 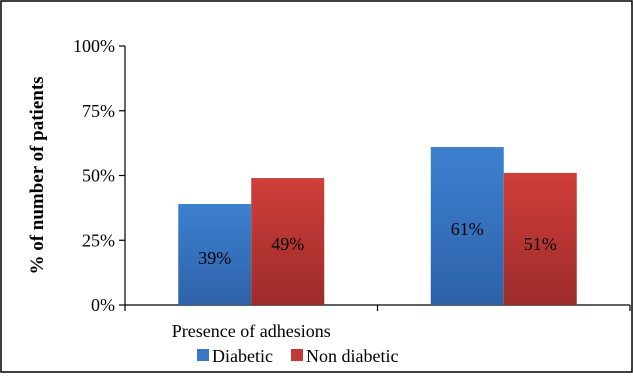 I want to click on data-label: 49%, so click(x=287, y=244).